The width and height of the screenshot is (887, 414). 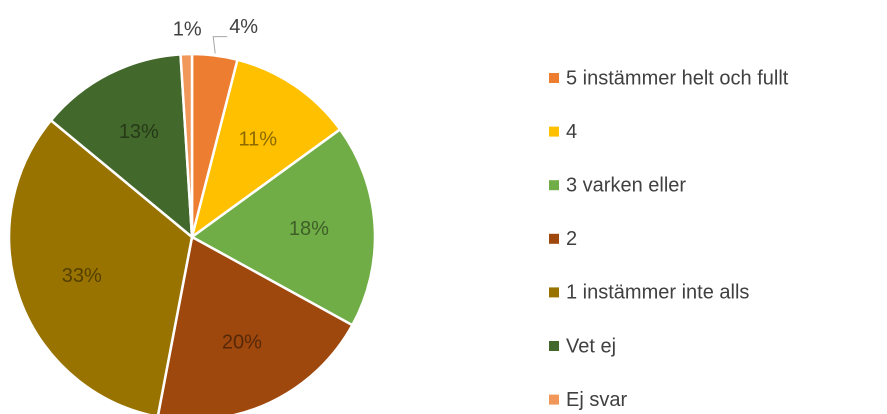 What do you see at coordinates (596, 400) in the screenshot?
I see `legend-label: Ej svar` at bounding box center [596, 400].